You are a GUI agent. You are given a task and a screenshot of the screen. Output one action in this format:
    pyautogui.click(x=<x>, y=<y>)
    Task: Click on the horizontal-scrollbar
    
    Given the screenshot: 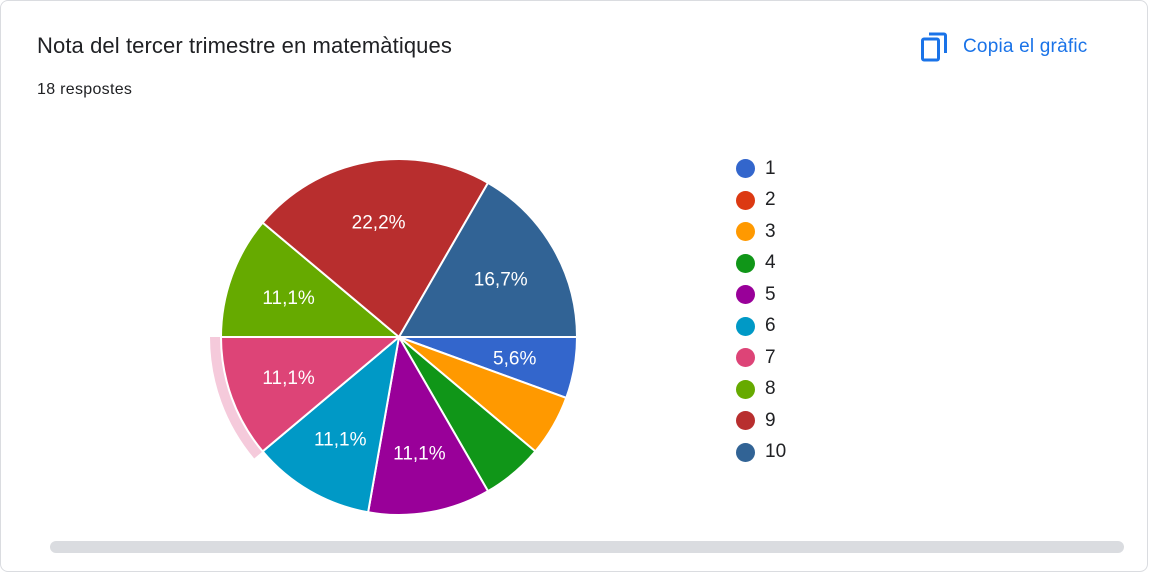 What is the action you would take?
    pyautogui.click(x=587, y=547)
    